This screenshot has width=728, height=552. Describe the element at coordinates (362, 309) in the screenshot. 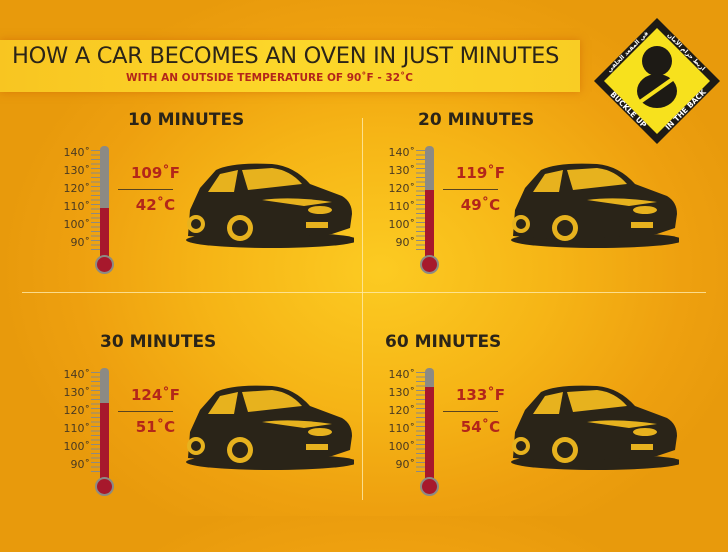

I see `vertical-divider` at that location.